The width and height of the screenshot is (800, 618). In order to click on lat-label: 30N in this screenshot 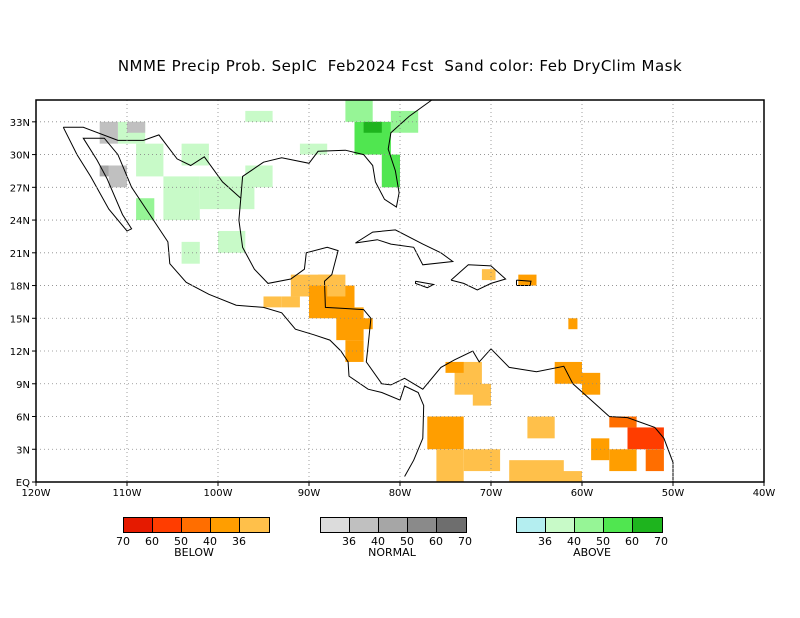, I will do `click(20, 156)`.